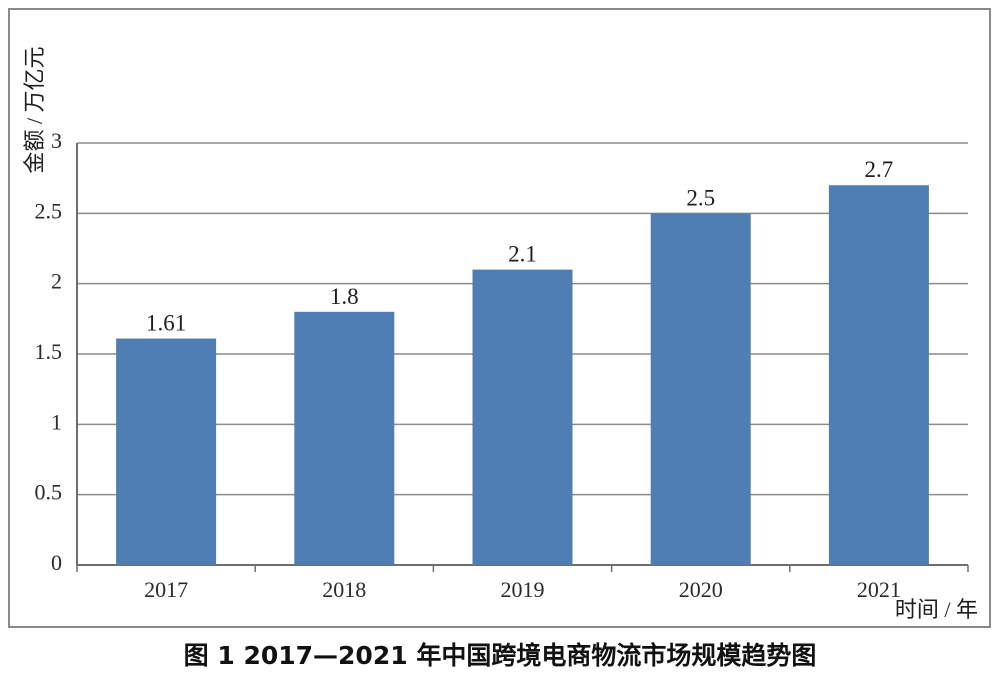 This screenshot has width=1000, height=691. I want to click on y-tick-label: 2, so click(56, 281).